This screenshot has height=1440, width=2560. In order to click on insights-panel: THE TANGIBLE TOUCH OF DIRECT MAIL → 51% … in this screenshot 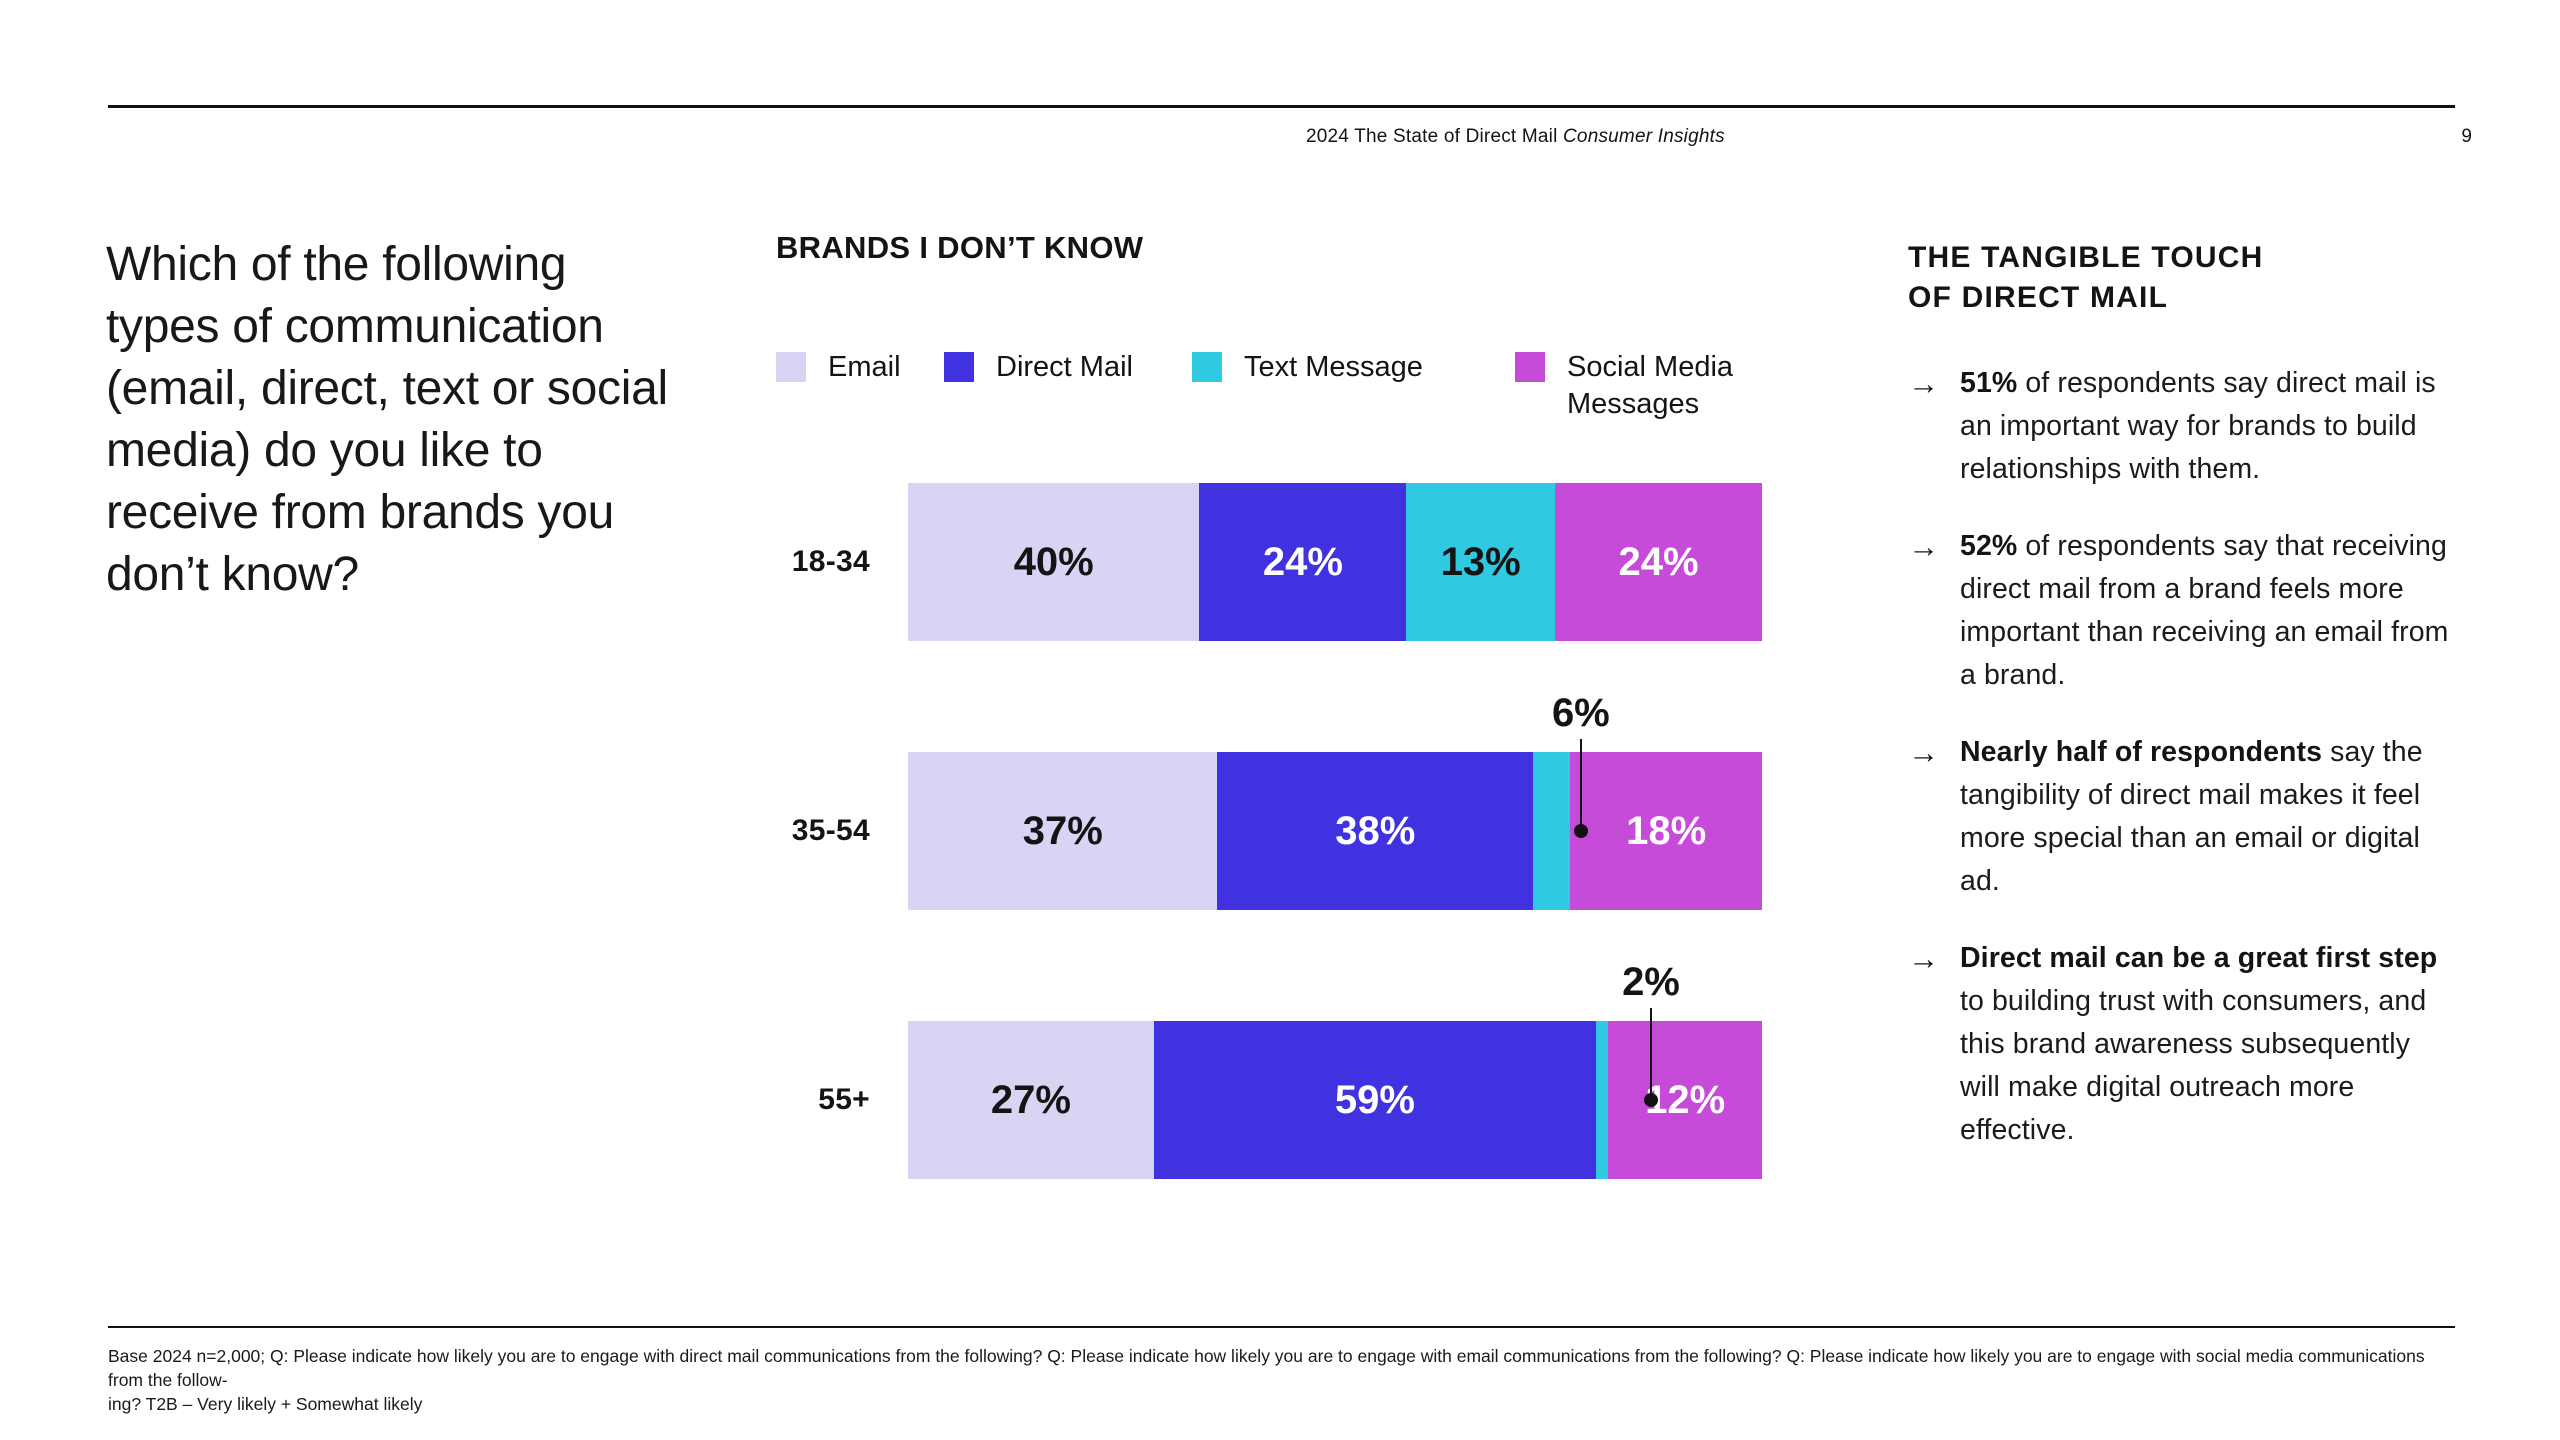, I will do `click(2195, 712)`.